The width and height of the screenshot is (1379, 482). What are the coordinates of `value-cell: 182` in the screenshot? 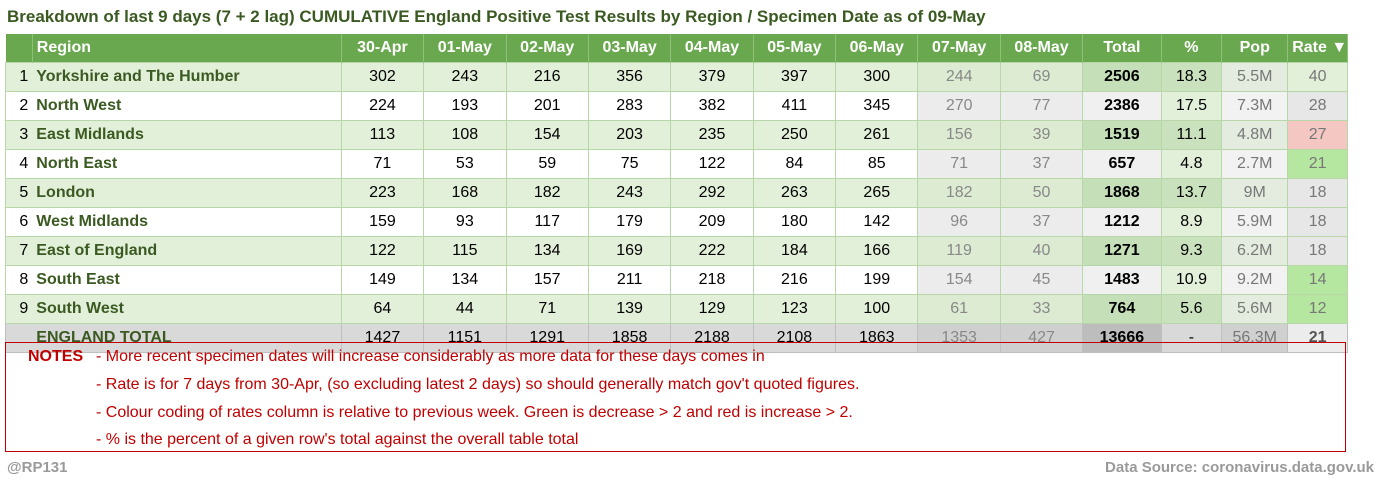 It's located at (547, 193).